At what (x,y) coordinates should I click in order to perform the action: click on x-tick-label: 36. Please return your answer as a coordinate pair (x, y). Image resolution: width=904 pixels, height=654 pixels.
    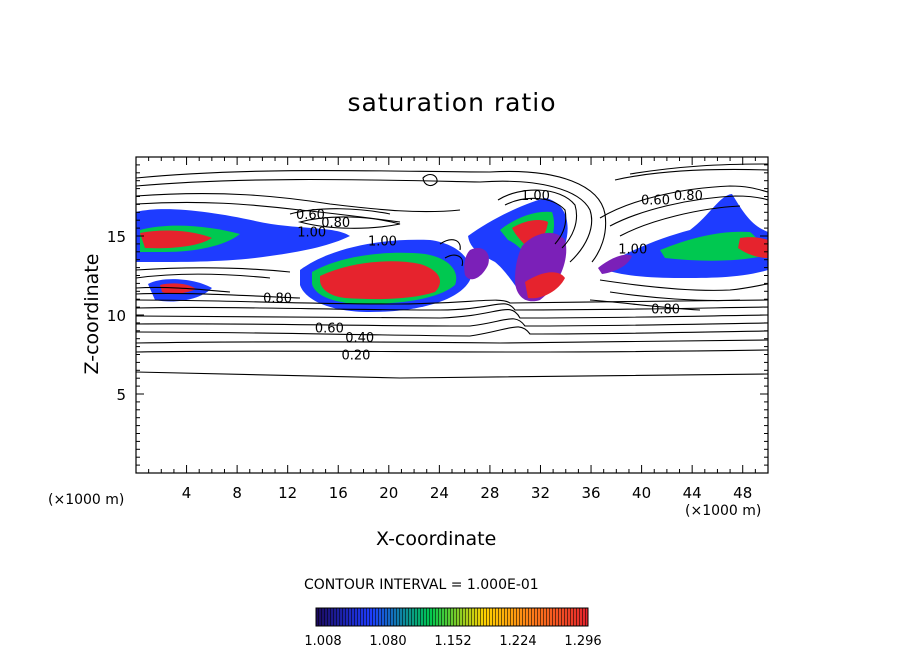
    Looking at the image, I should click on (590, 493).